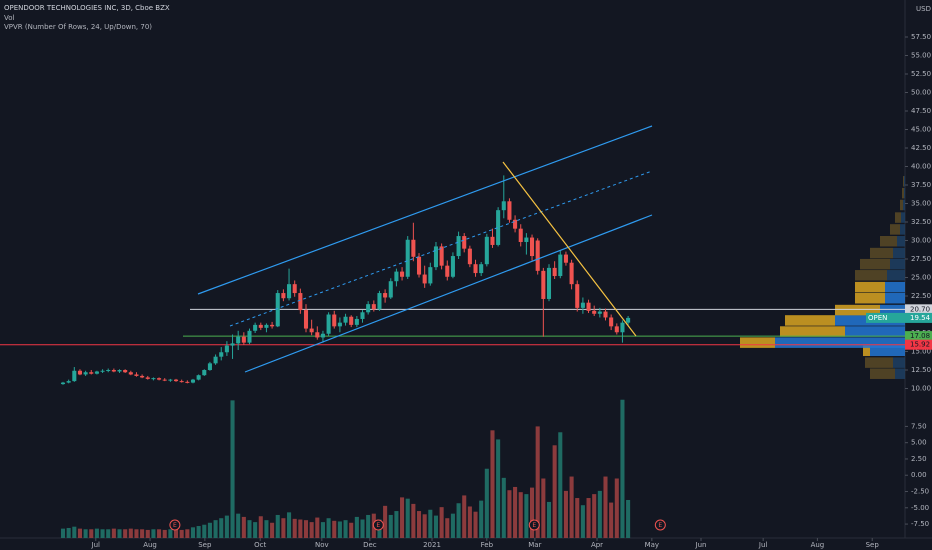 Image resolution: width=932 pixels, height=550 pixels. Describe the element at coordinates (921, 370) in the screenshot. I see `y-tick-label: 12.50` at that location.